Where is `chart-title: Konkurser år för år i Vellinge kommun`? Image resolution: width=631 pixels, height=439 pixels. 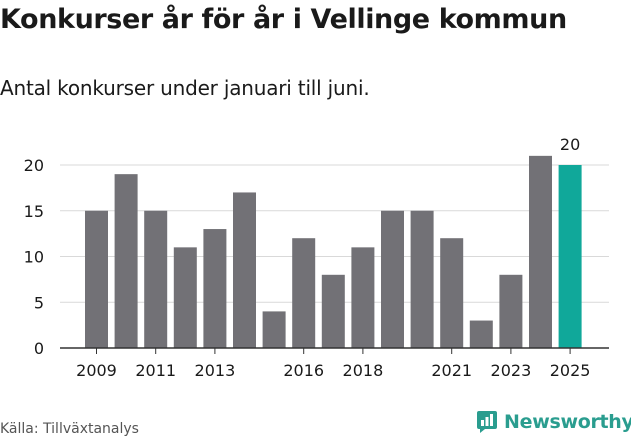 chart-title: Konkurser år för år i Vellinge kommun is located at coordinates (283, 19).